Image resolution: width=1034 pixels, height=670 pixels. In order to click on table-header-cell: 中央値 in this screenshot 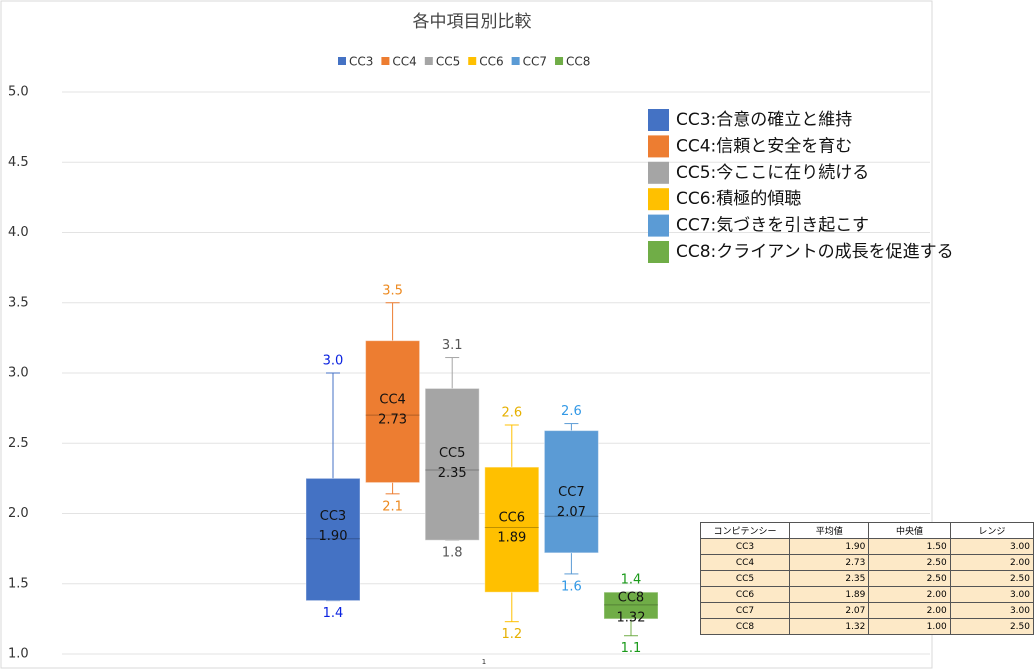, I will do `click(909, 530)`.